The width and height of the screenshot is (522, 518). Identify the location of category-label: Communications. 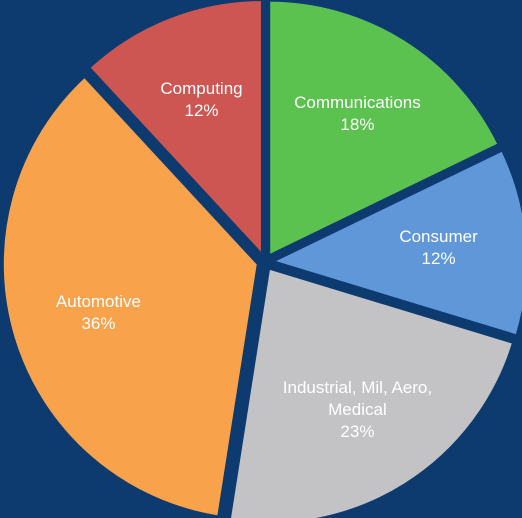
(357, 103).